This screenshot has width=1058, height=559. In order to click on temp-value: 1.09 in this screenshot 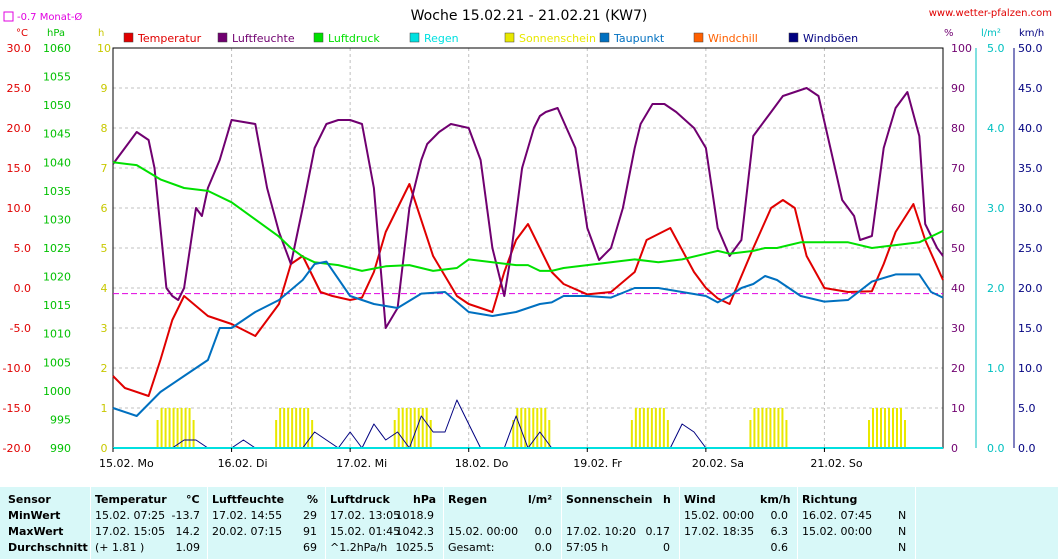, I will do `click(188, 547)`.